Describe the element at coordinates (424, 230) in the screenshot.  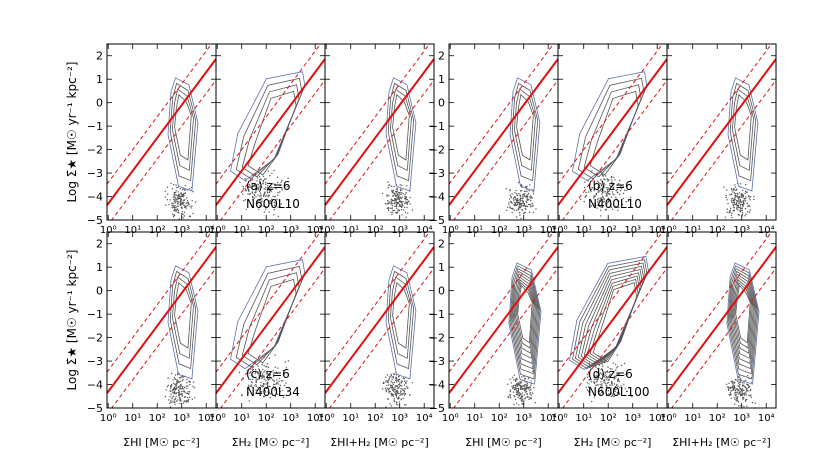
I see `x-tick-label: 10⁴` at that location.